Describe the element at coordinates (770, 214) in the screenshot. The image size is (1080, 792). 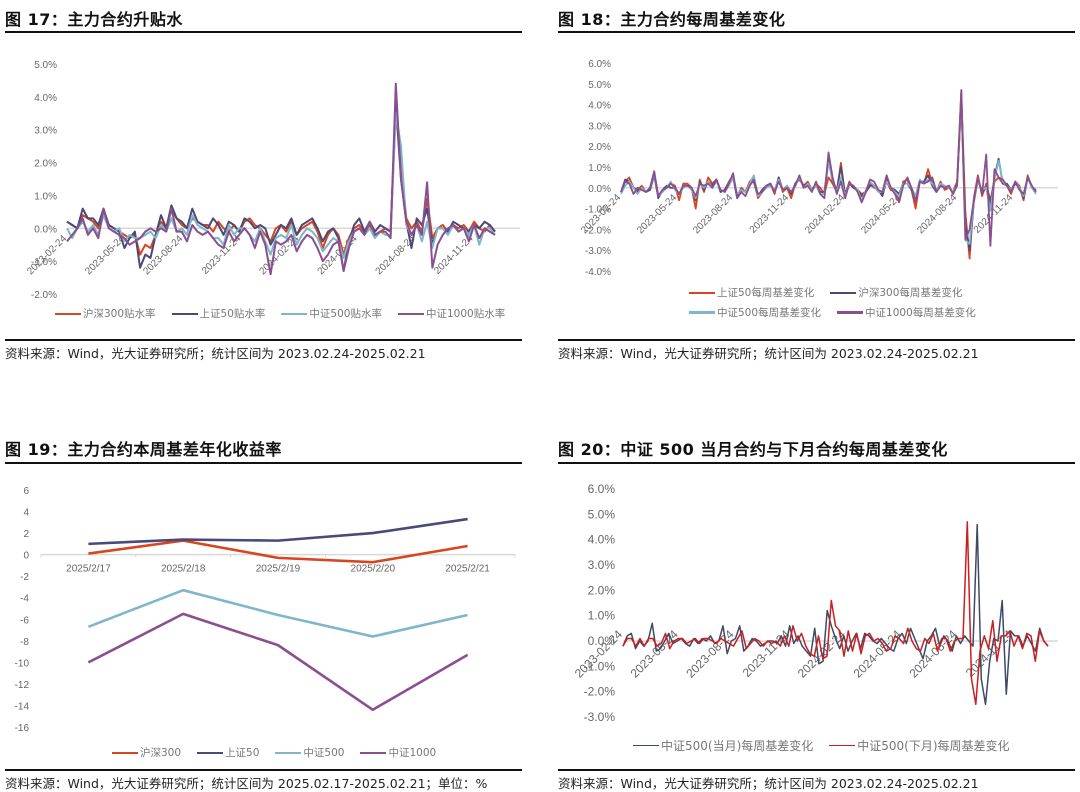
I see `x-tick-label: 2023-11-24` at that location.